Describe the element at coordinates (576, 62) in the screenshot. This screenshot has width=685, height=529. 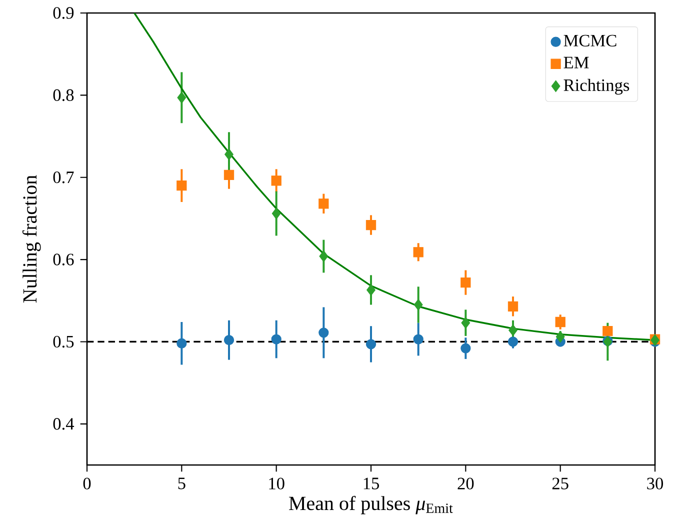
I see `legend-label: EM` at that location.